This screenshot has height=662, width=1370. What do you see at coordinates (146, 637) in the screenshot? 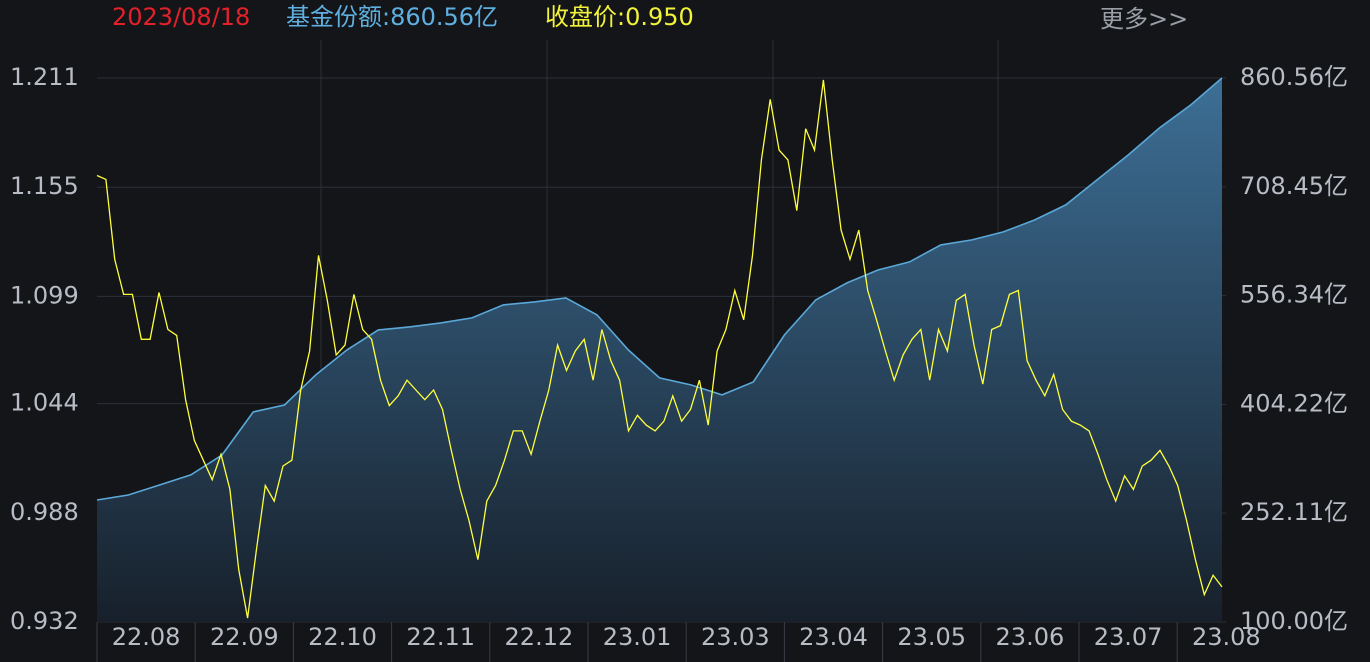
I see `x-tick-label: 22.08` at bounding box center [146, 637].